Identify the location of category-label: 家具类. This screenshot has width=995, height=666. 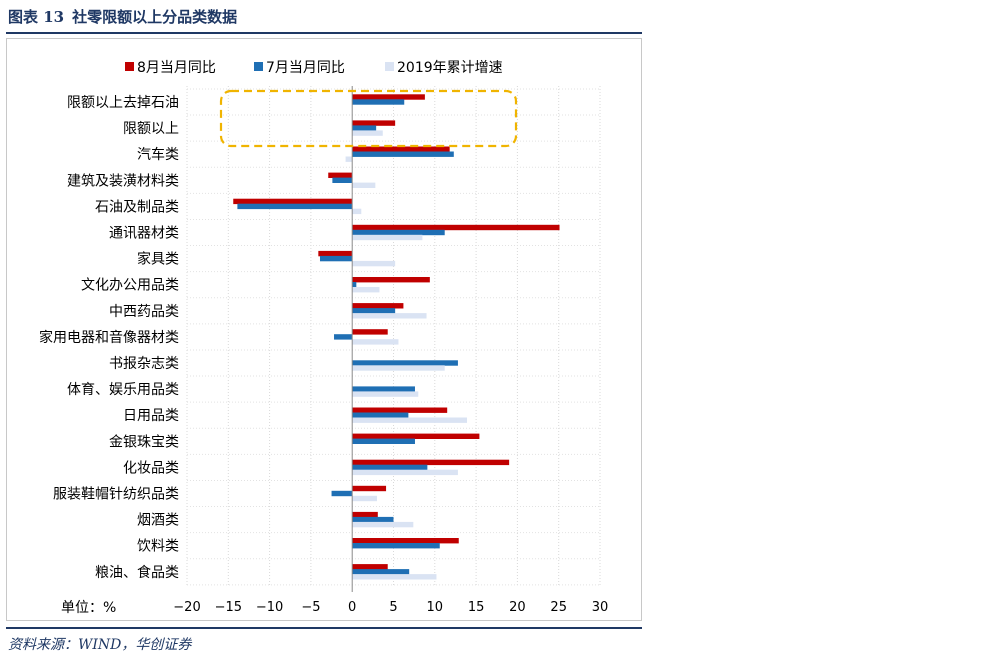
(158, 259).